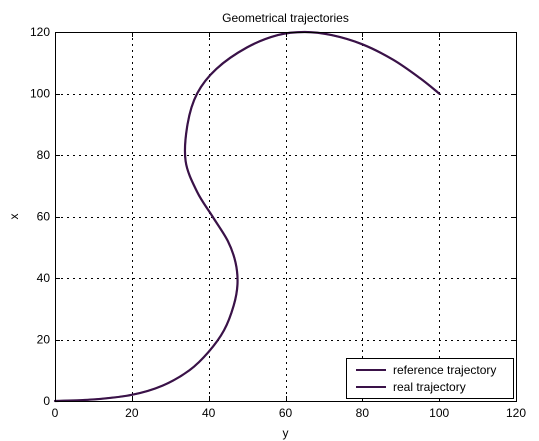 This screenshot has height=441, width=539. Describe the element at coordinates (14, 217) in the screenshot. I see `y-axis-label: x` at that location.